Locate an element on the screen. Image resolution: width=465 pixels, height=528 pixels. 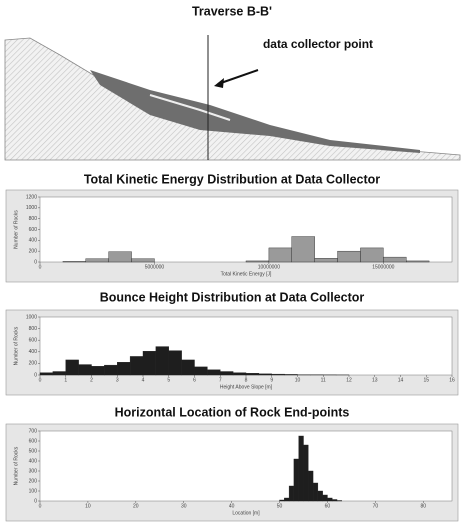
x-tick-label: 20 is located at coordinates (136, 506).